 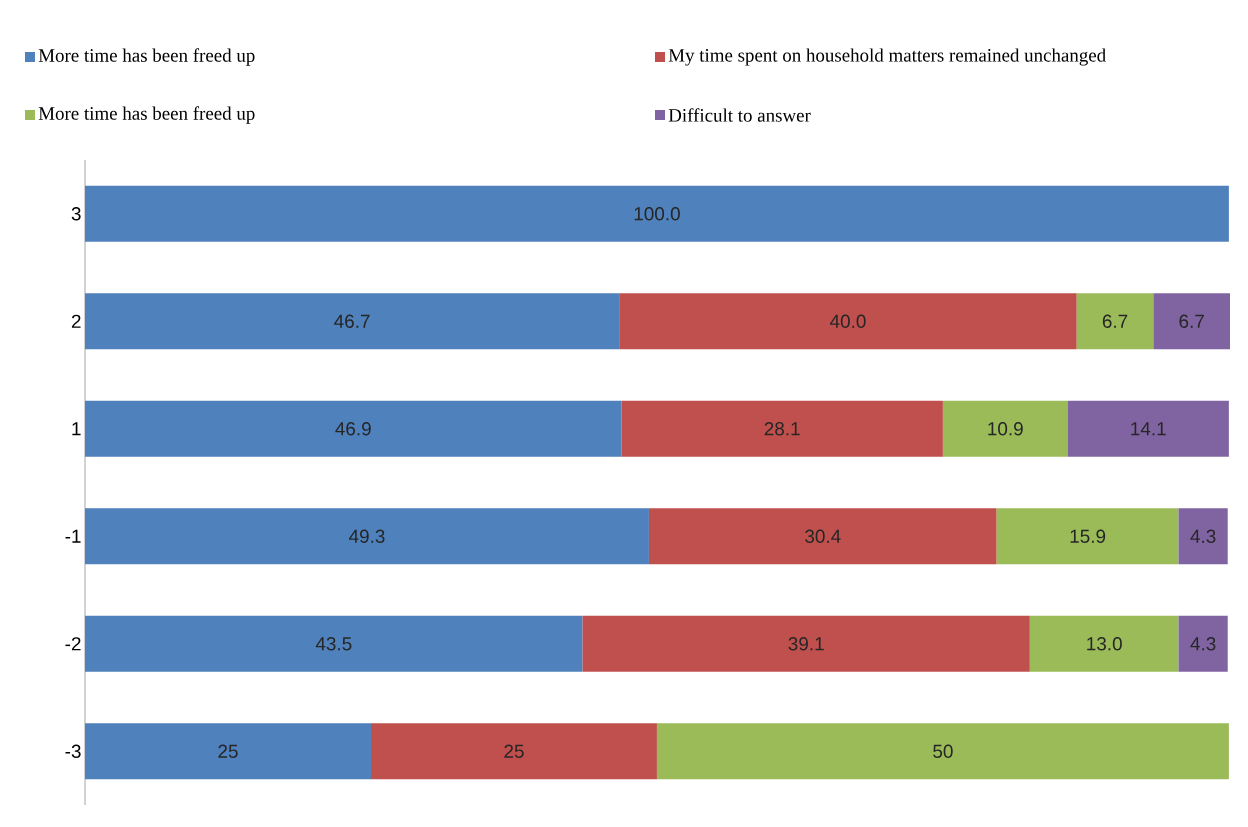 I want to click on data-label: 40.0, so click(x=847, y=321).